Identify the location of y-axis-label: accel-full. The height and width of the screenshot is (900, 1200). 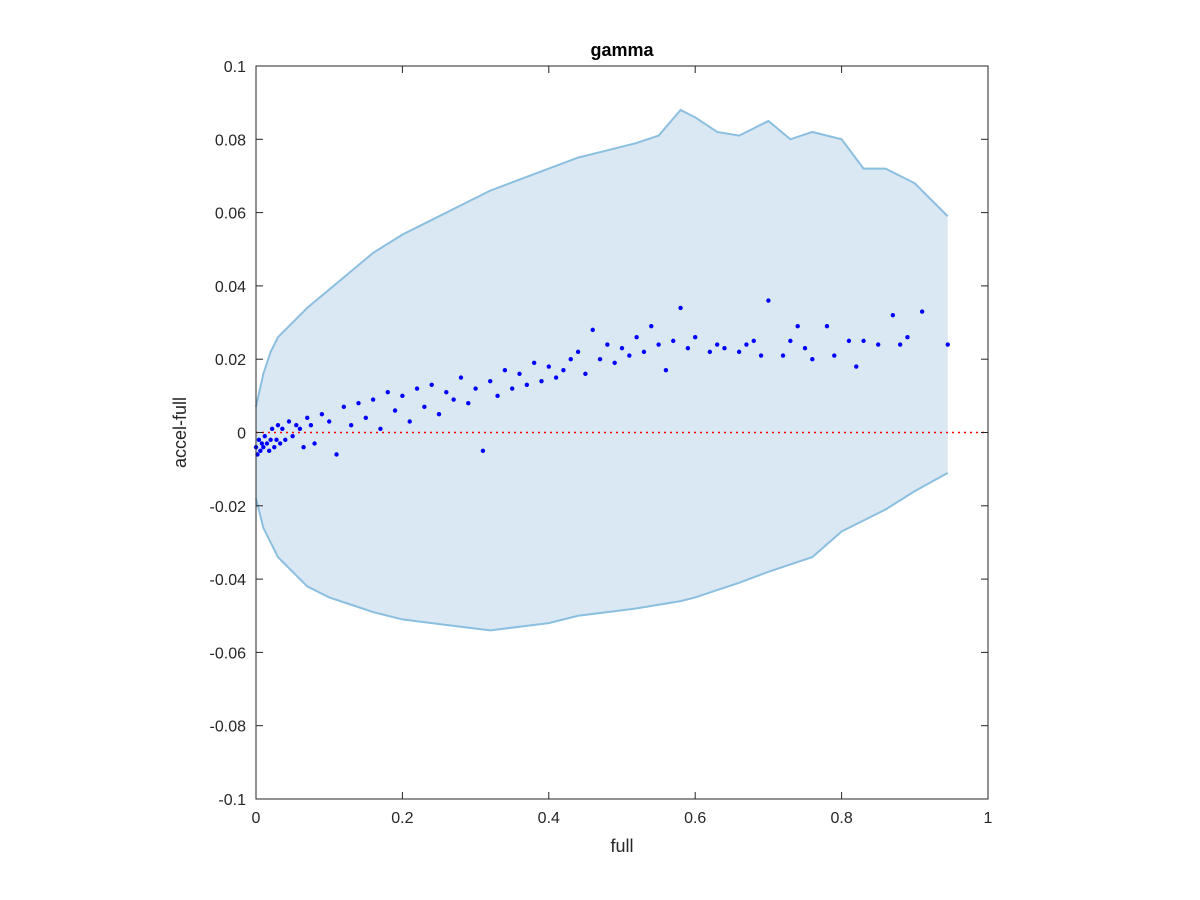
(180, 432).